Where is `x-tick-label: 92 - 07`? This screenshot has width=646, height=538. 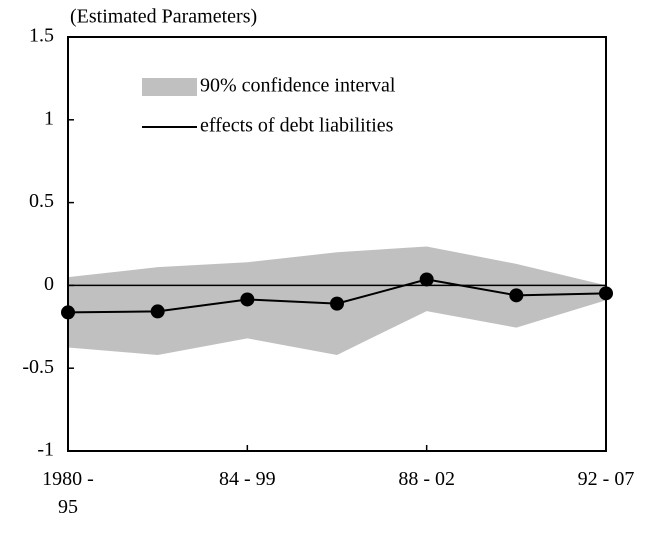
x-tick-label: 92 - 07 is located at coordinates (606, 479).